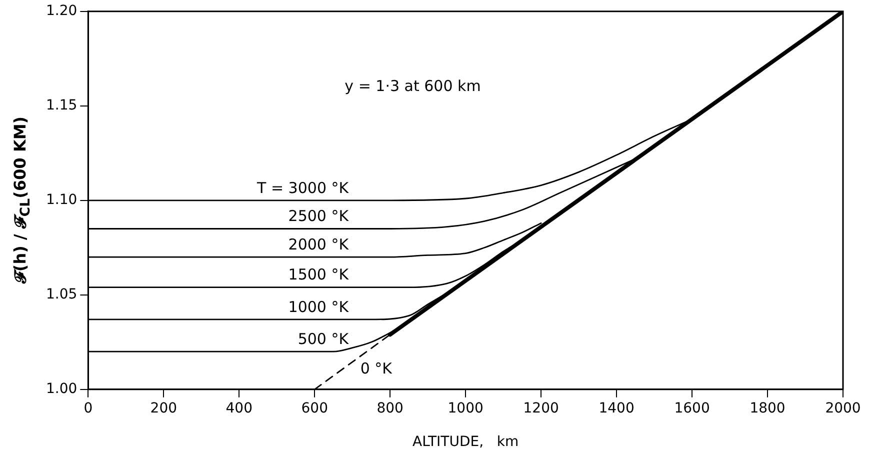 The image size is (873, 455). Describe the element at coordinates (390, 408) in the screenshot. I see `x-tick-label: 800` at that location.